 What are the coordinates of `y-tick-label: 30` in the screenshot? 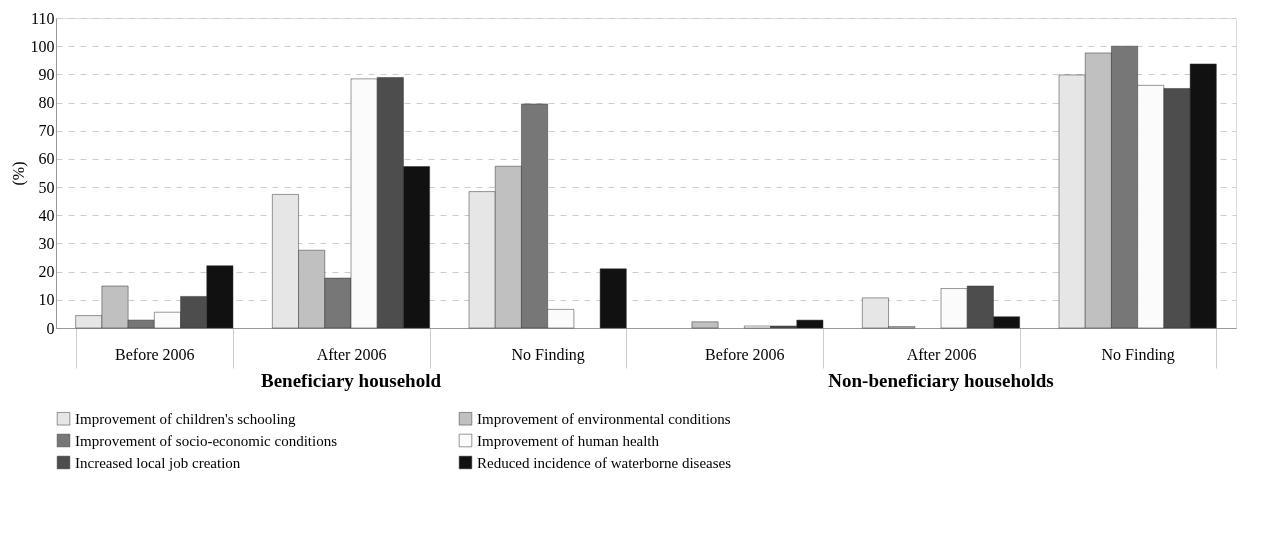 It's located at (46, 243).